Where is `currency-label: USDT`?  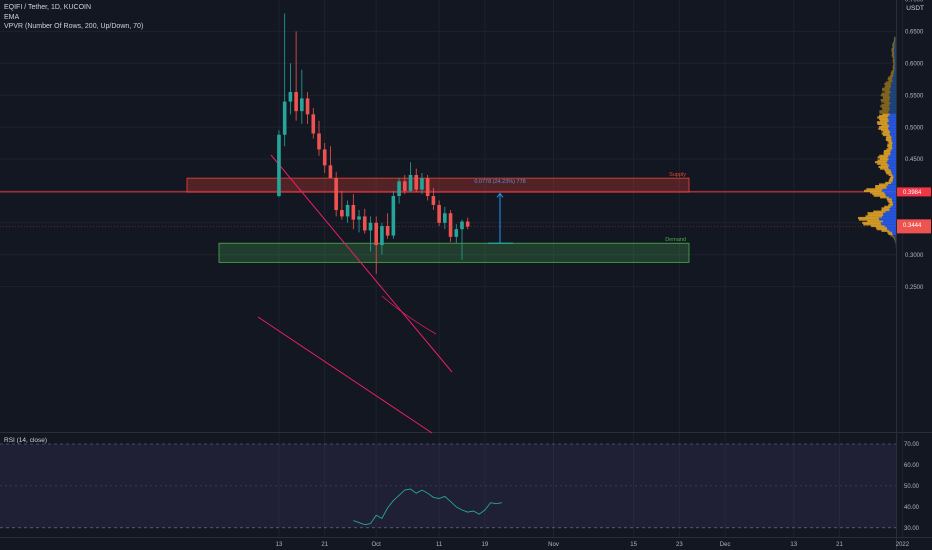
currency-label: USDT is located at coordinates (915, 8).